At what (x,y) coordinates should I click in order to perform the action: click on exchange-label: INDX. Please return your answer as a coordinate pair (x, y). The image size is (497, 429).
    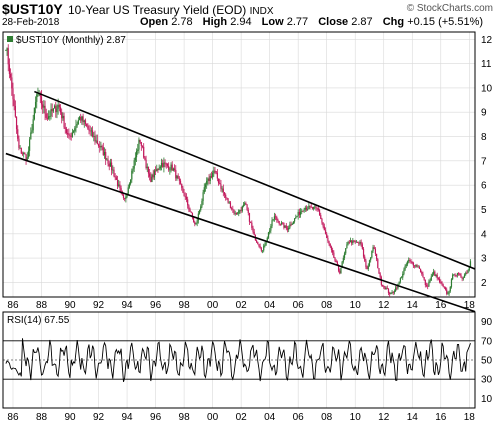
    Looking at the image, I should click on (261, 11).